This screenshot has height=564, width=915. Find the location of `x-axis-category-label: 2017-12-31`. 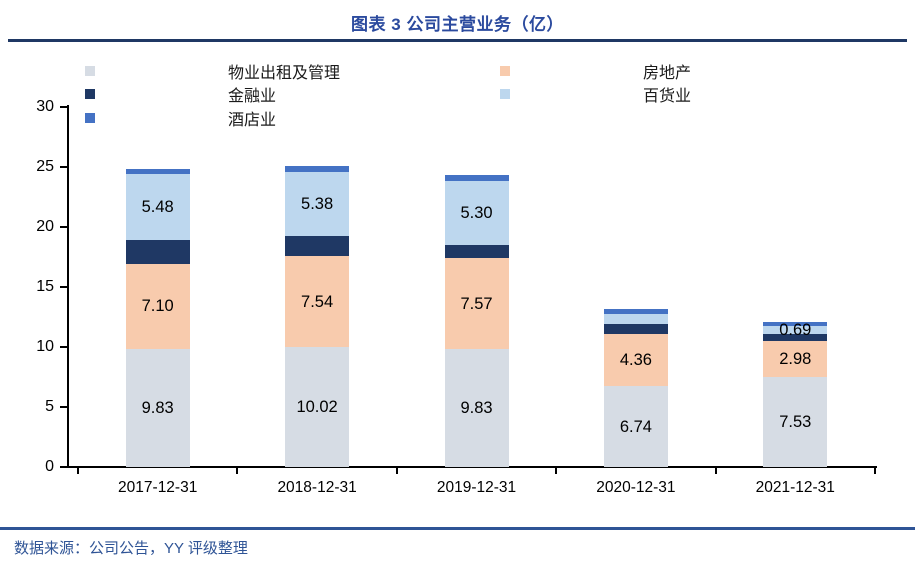

x-axis-category-label: 2017-12-31 is located at coordinates (158, 487).